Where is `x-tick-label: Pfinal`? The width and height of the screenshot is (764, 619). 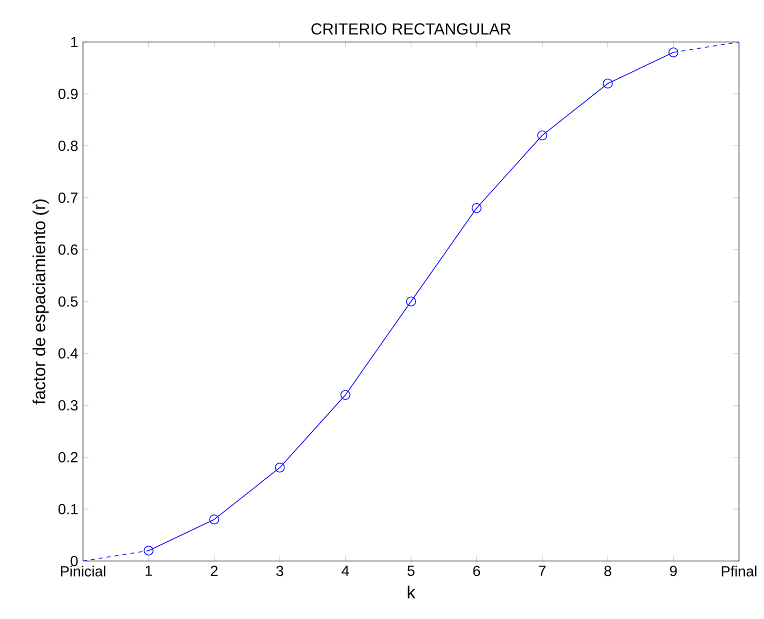 x-tick-label: Pfinal is located at coordinates (739, 571).